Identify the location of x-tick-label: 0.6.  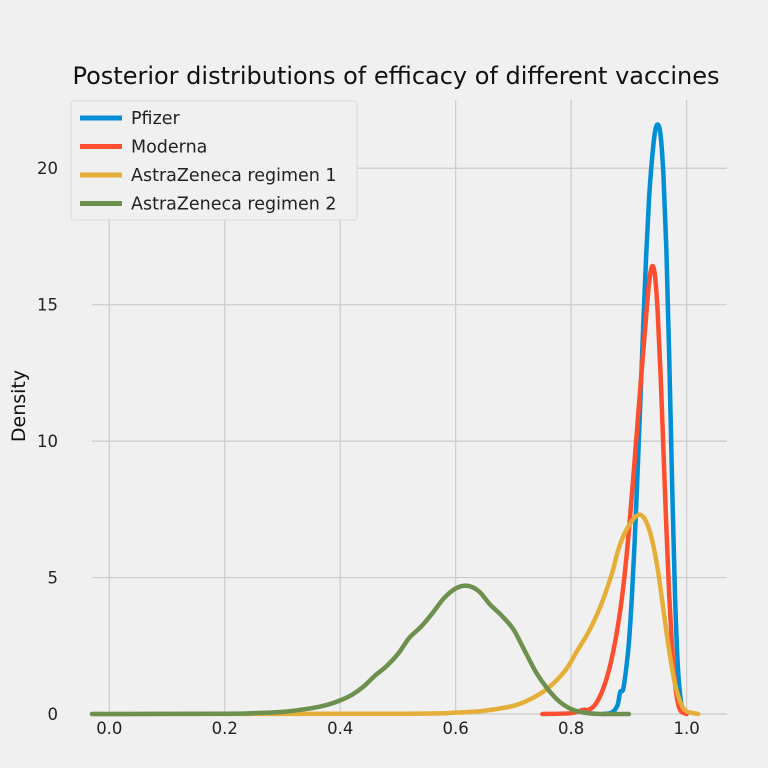
(456, 728).